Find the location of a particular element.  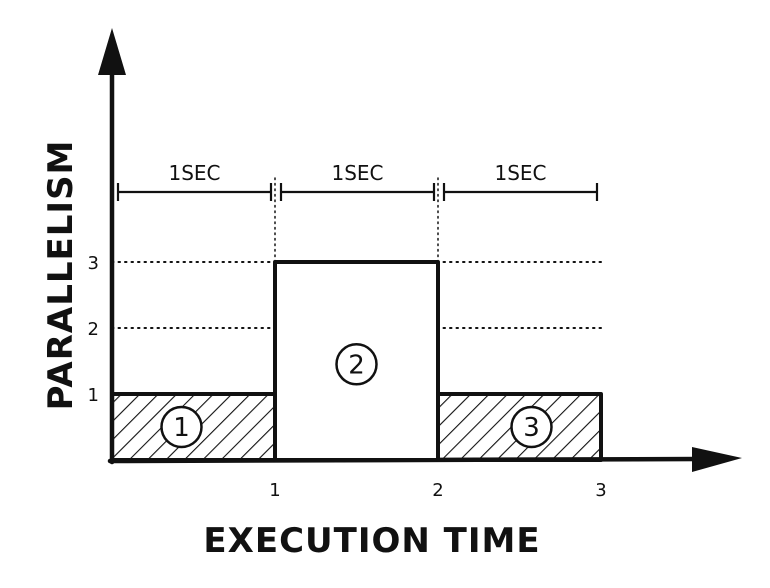

segment-number-1: 1 is located at coordinates (181, 428).